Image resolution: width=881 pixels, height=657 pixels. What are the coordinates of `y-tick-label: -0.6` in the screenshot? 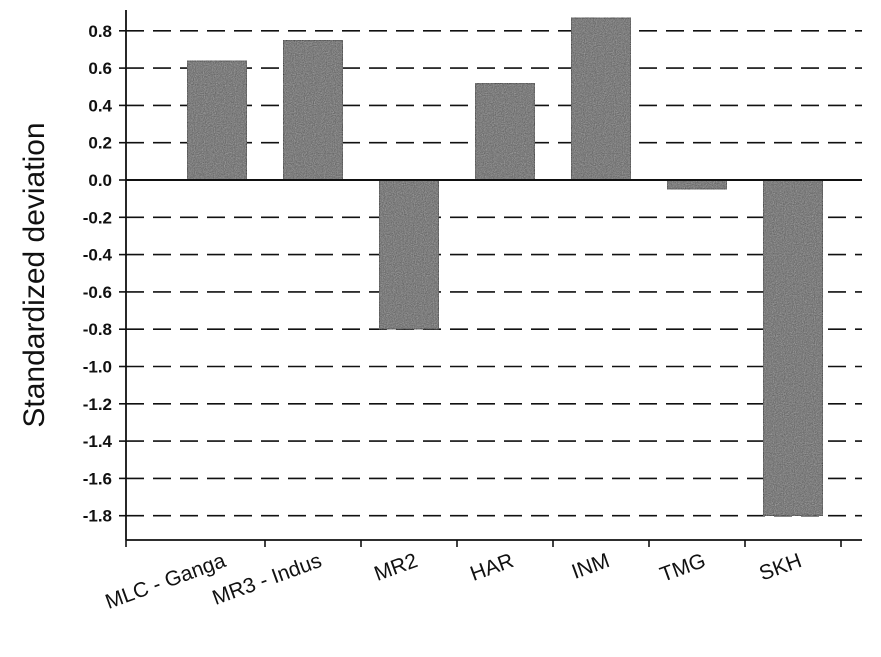 It's located at (97, 292).